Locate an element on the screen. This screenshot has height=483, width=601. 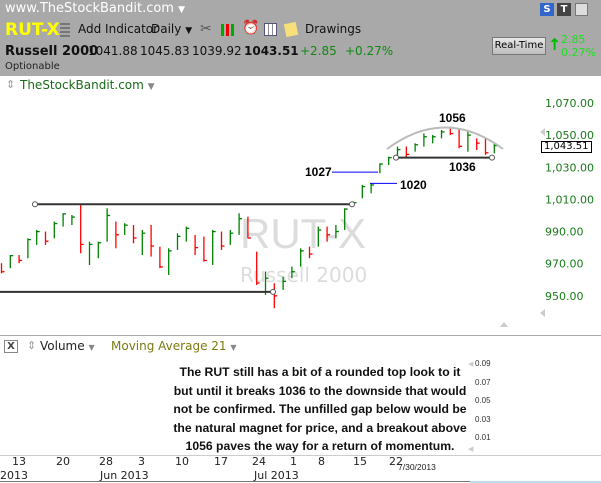
gap-bottom-label: 1020 is located at coordinates (413, 185).